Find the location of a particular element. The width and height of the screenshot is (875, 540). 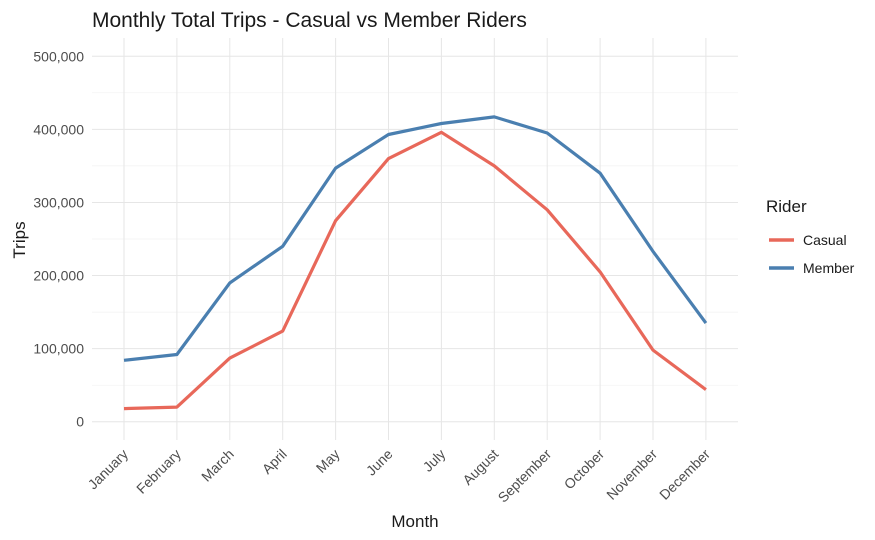

x-tick-label: July is located at coordinates (434, 460).